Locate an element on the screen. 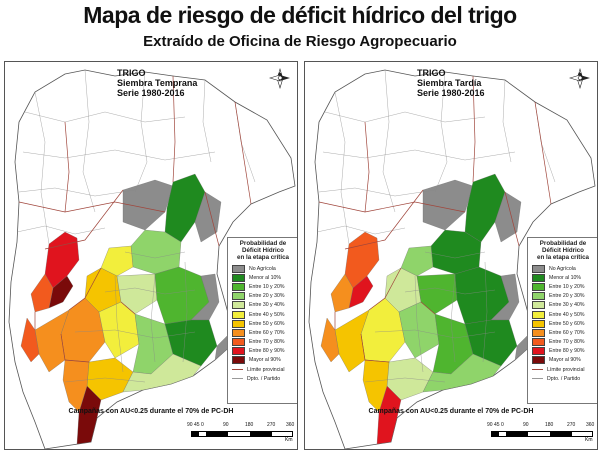  legend-label: Entre 30 y 40% is located at coordinates (267, 305).